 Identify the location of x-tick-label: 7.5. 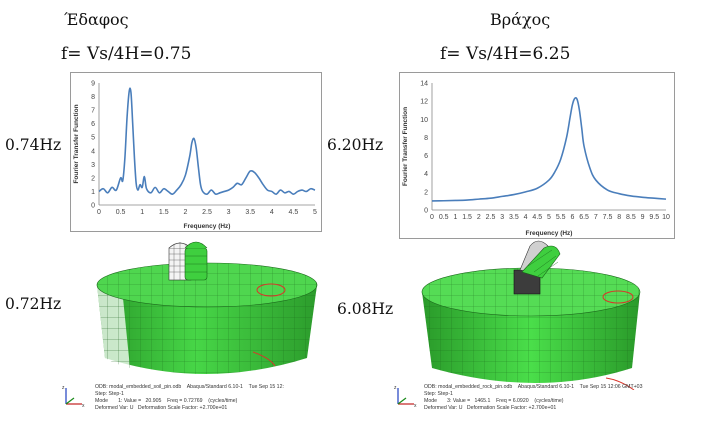
(608, 217).